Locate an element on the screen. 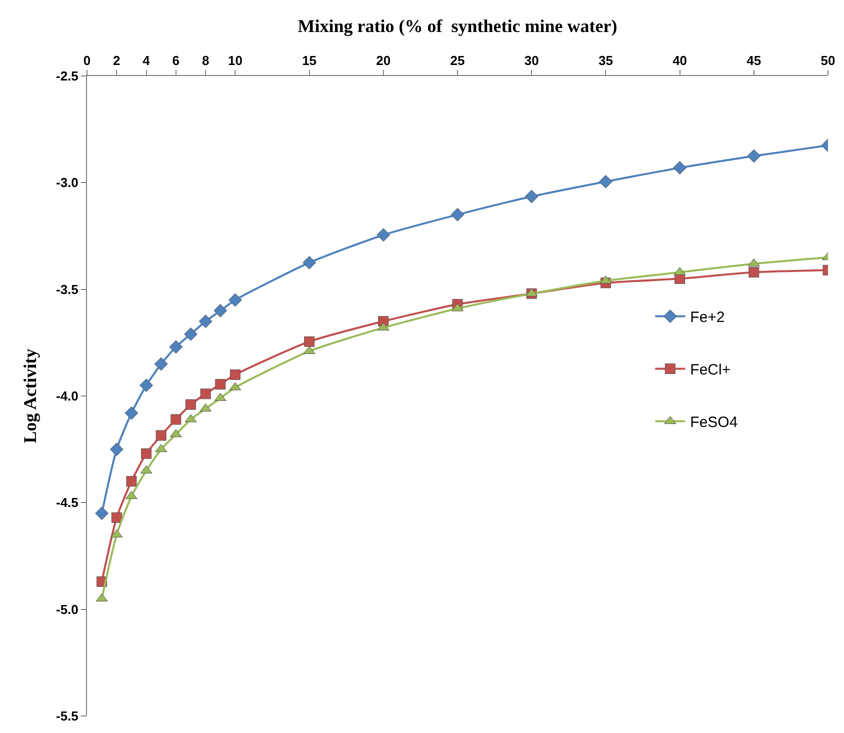 This screenshot has height=733, width=844. x-tick-label: 8 is located at coordinates (206, 60).